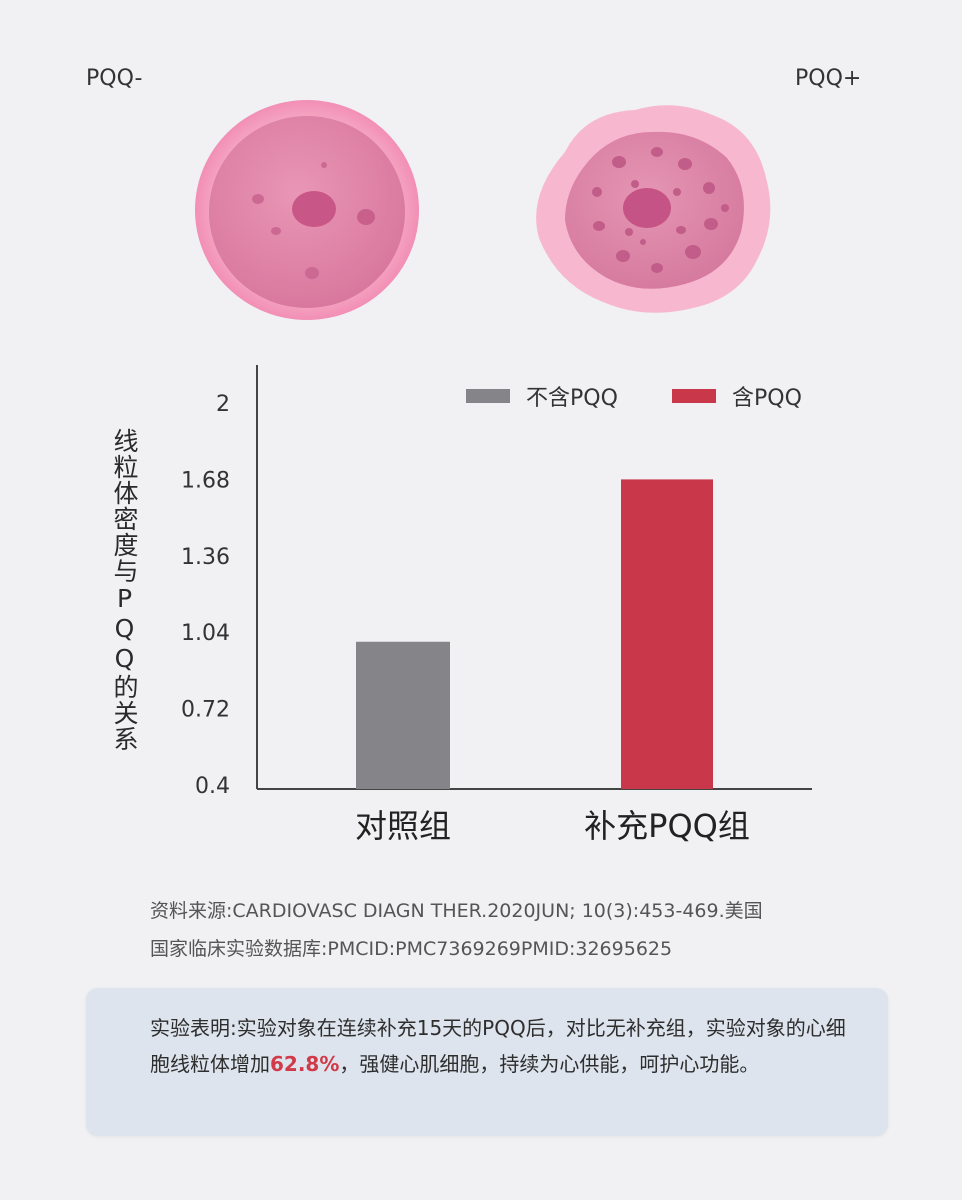  Describe the element at coordinates (305, 1064) in the screenshot. I see `increase-percentage: 62.8%` at that location.